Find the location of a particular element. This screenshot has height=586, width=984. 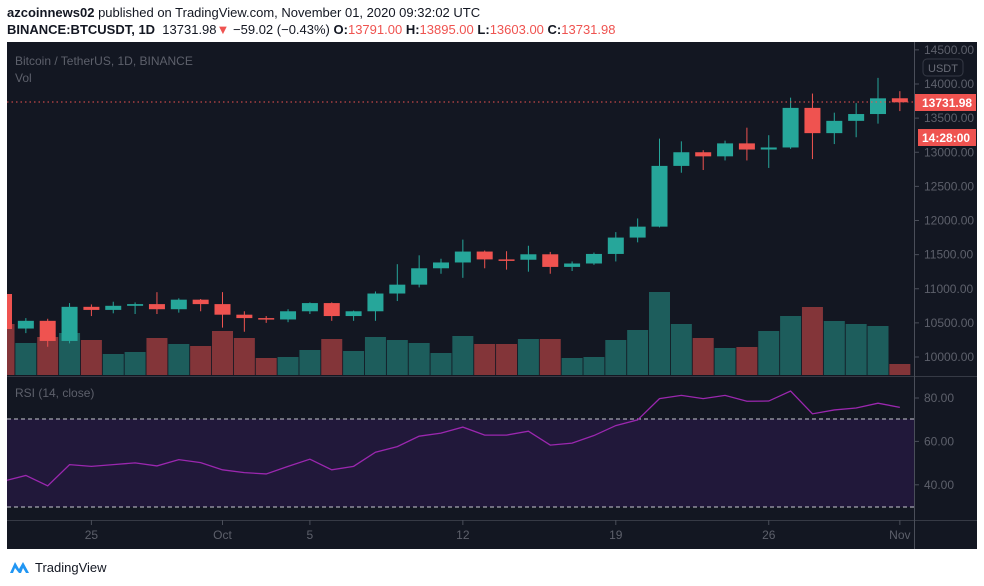

last-price-label: 13731.98 is located at coordinates (947, 103).